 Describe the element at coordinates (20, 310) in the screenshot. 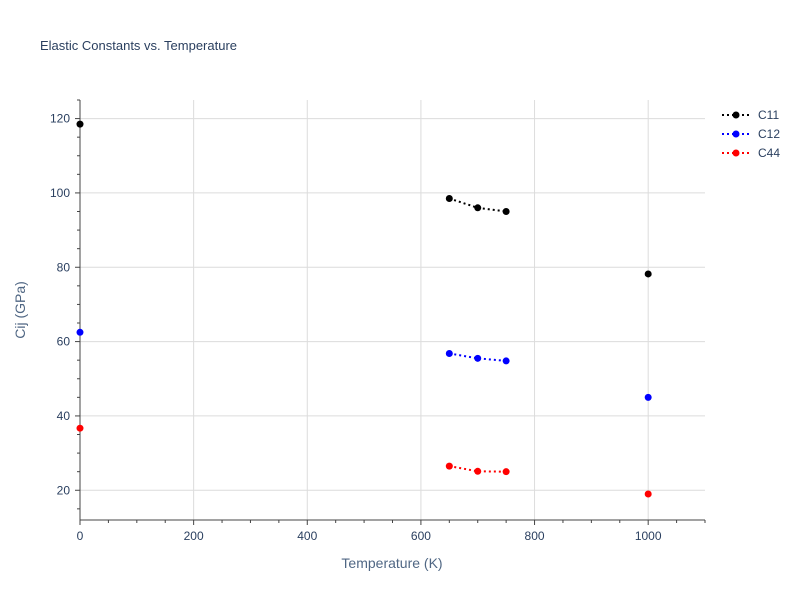

I see `y-axis-title: Cij (GPa)` at that location.